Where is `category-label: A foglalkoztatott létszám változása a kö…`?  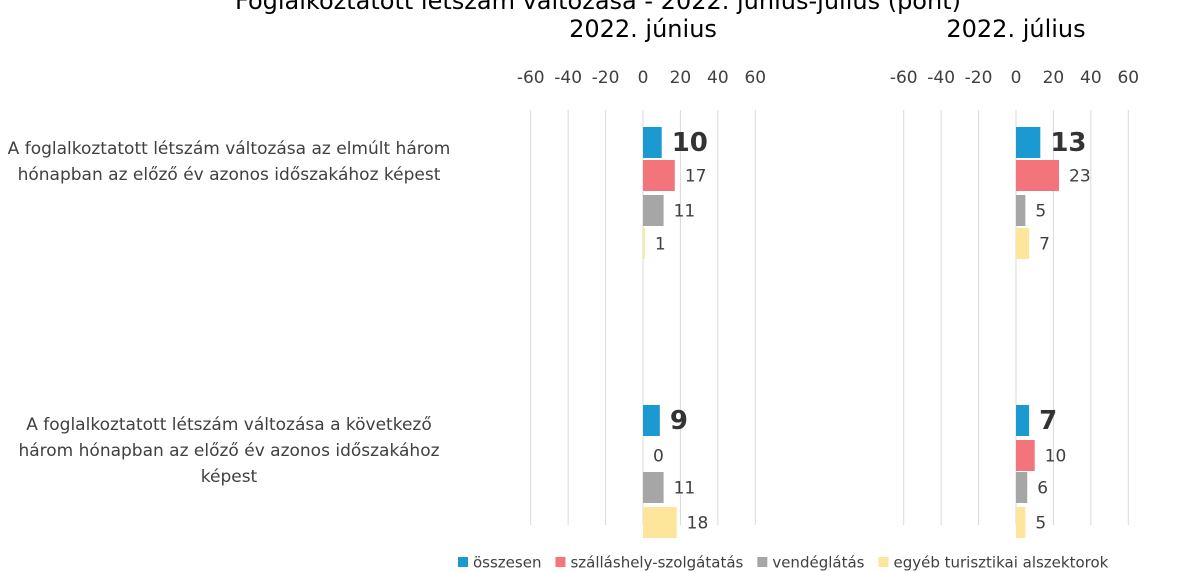 category-label: A foglalkoztatott létszám változása a kö… is located at coordinates (229, 451).